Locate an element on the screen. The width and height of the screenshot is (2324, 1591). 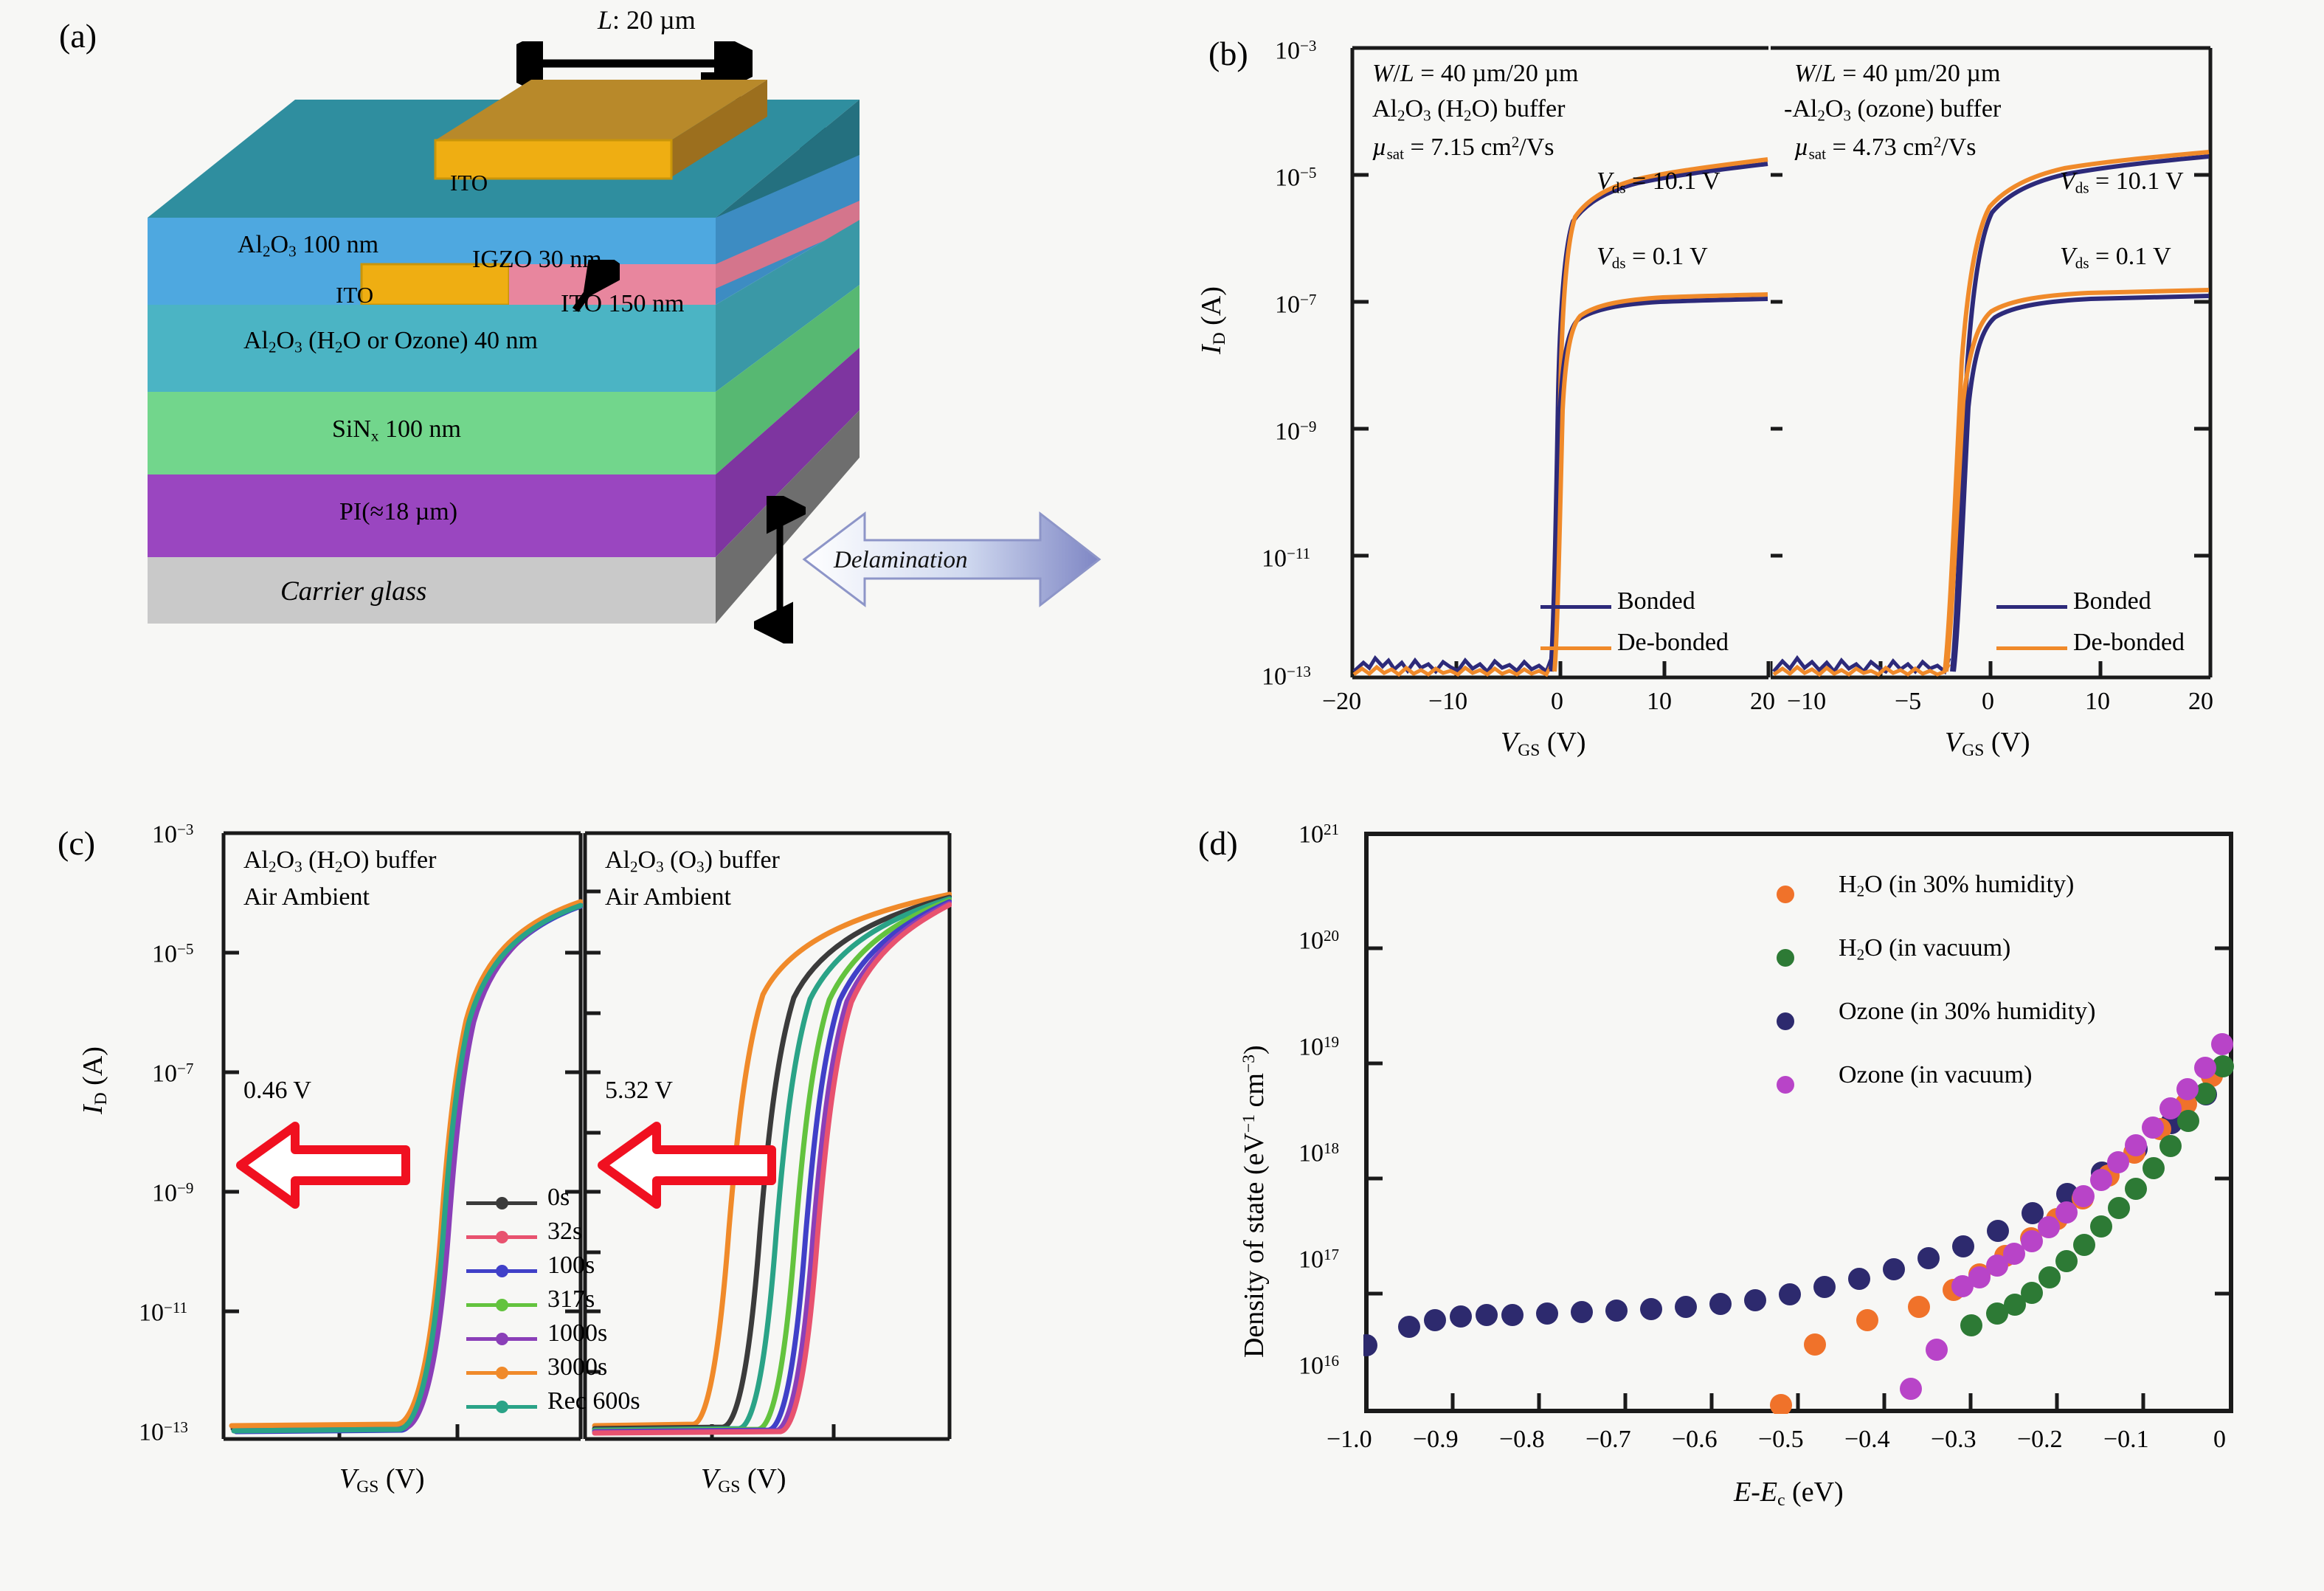
b-right-xtick-20: 20 is located at coordinates (2200, 701).